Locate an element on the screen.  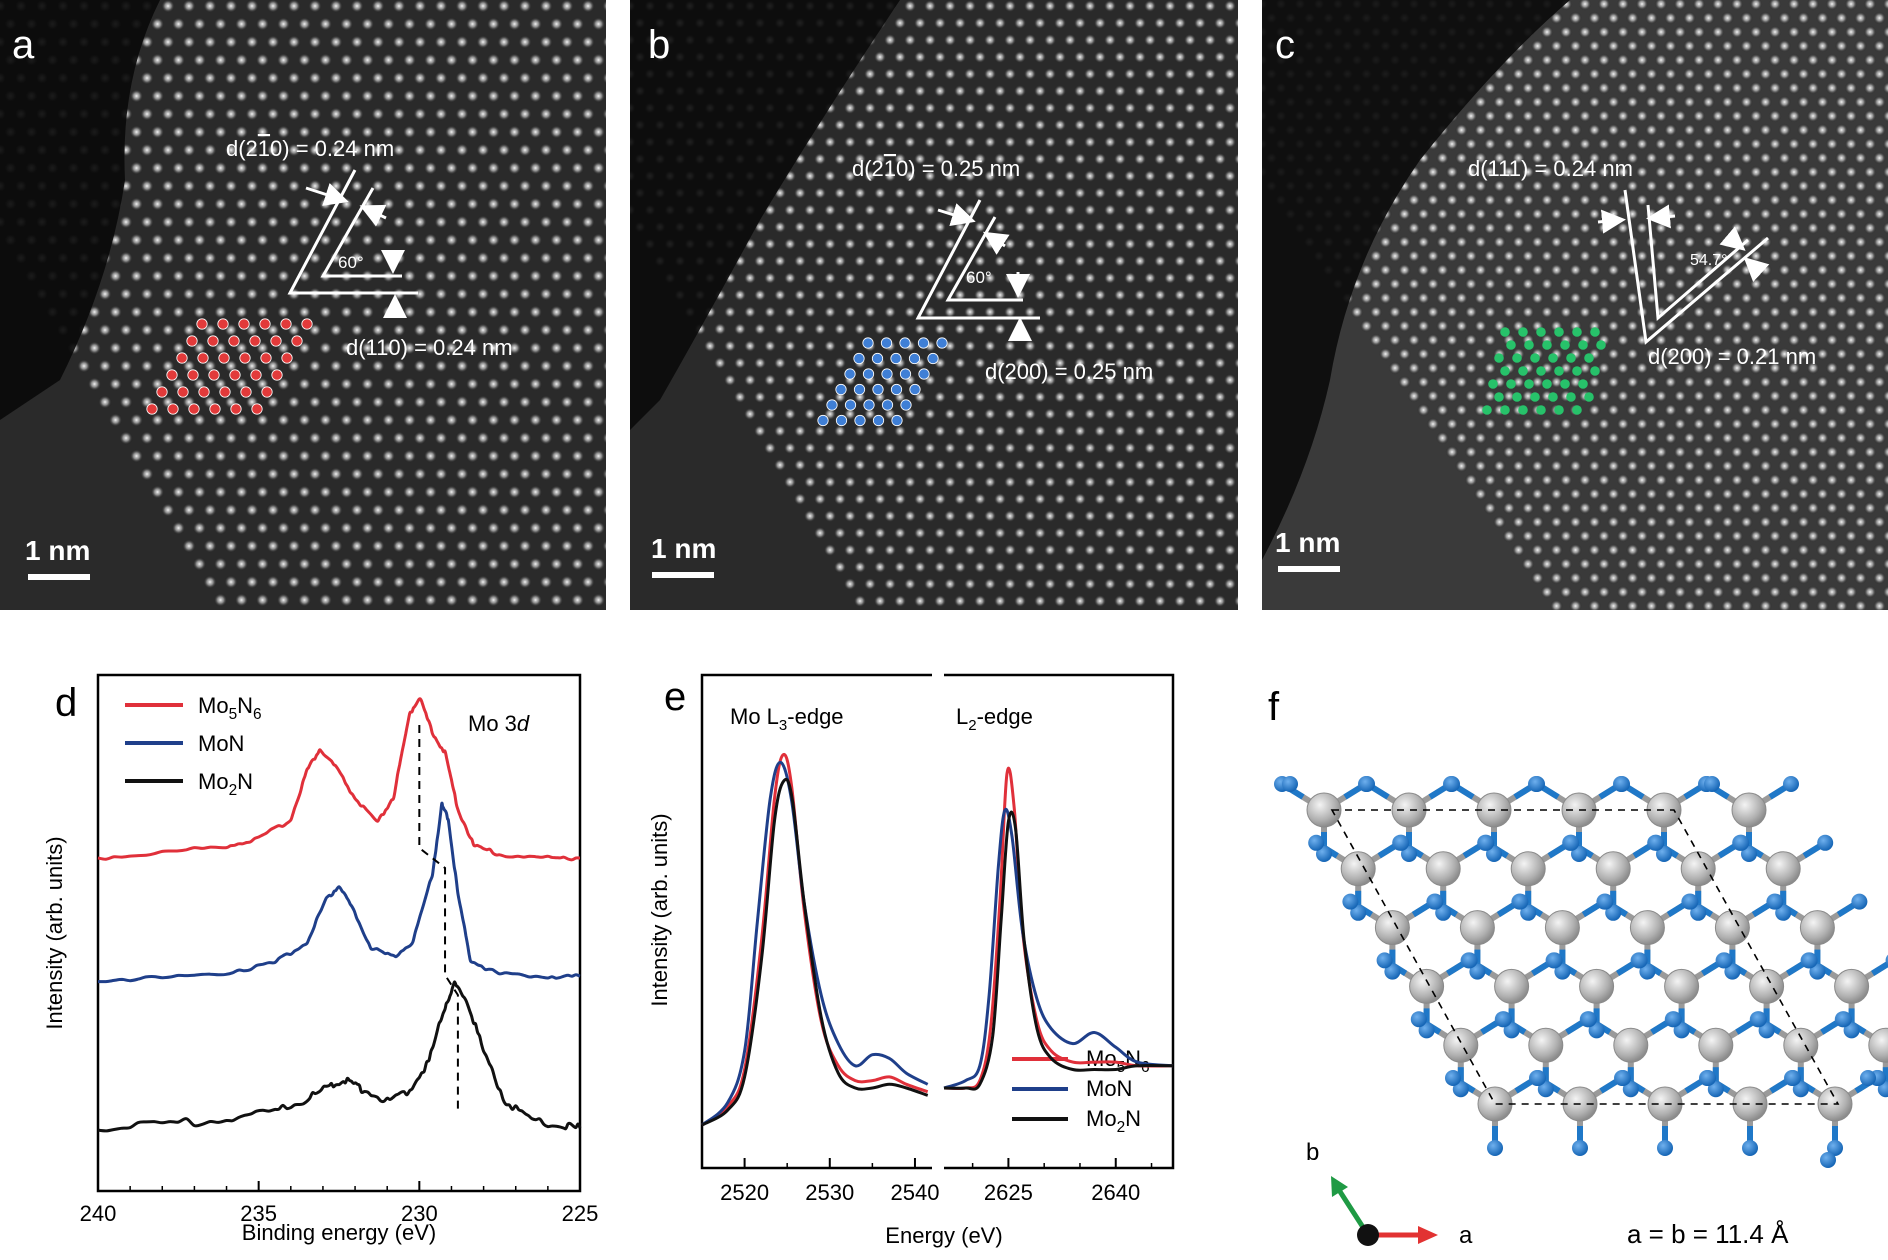
series-line-Mo5N6-L2 is located at coordinates (1058, 928).